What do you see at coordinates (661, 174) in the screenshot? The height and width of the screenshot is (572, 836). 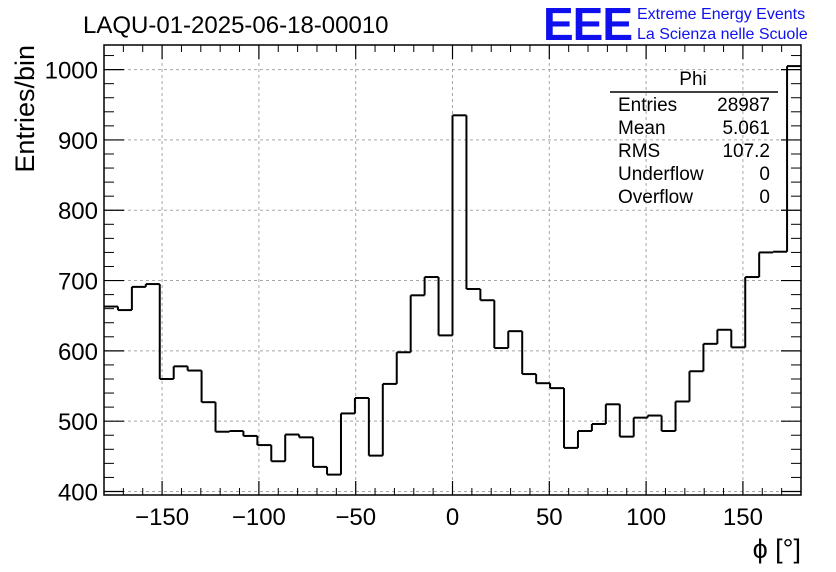 I see `stats-row-label: Underflow` at bounding box center [661, 174].